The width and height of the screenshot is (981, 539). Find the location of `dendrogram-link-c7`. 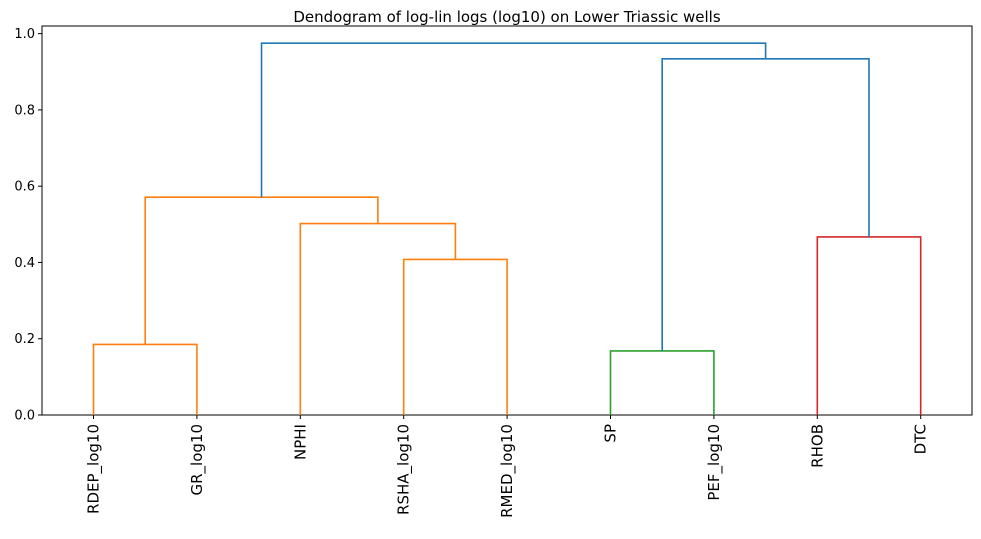

dendrogram-link-c7 is located at coordinates (765, 204).